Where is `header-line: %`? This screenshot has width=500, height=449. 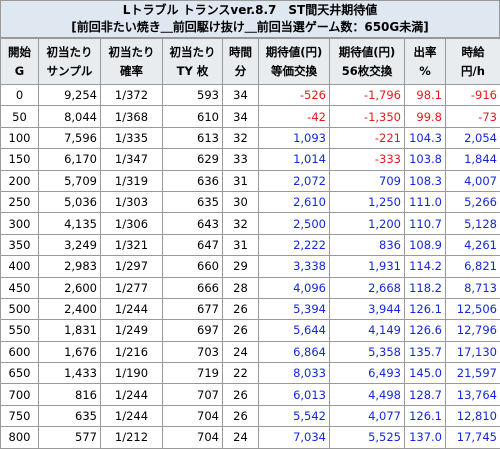 header-line: % is located at coordinates (425, 71).